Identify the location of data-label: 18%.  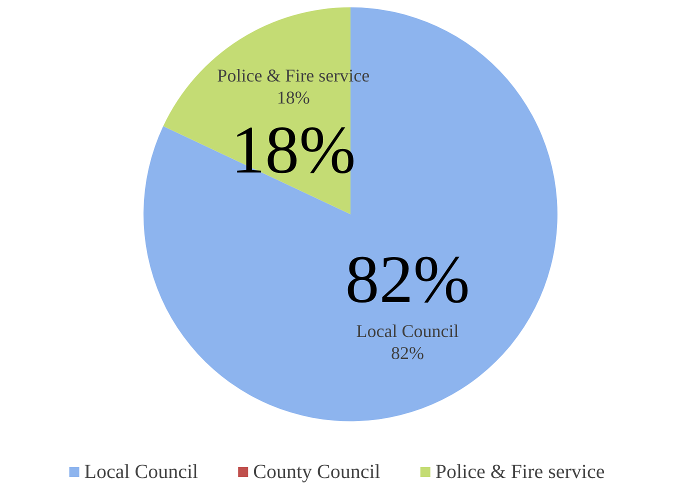
(293, 97).